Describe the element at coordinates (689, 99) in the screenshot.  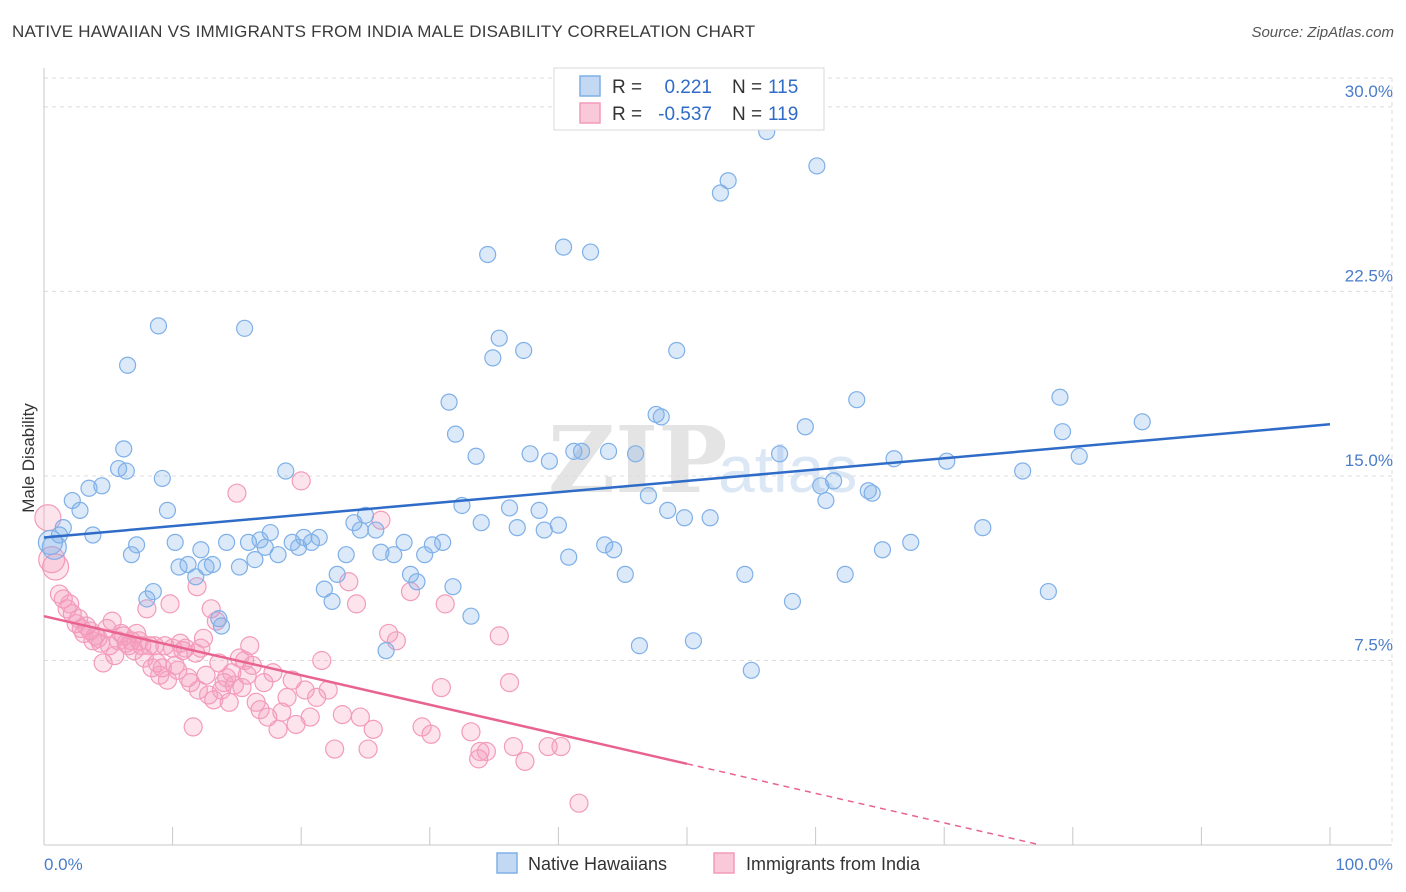
I see `stats-legend: R = 0.221 N = 115 R = -0.537 N = 119` at that location.